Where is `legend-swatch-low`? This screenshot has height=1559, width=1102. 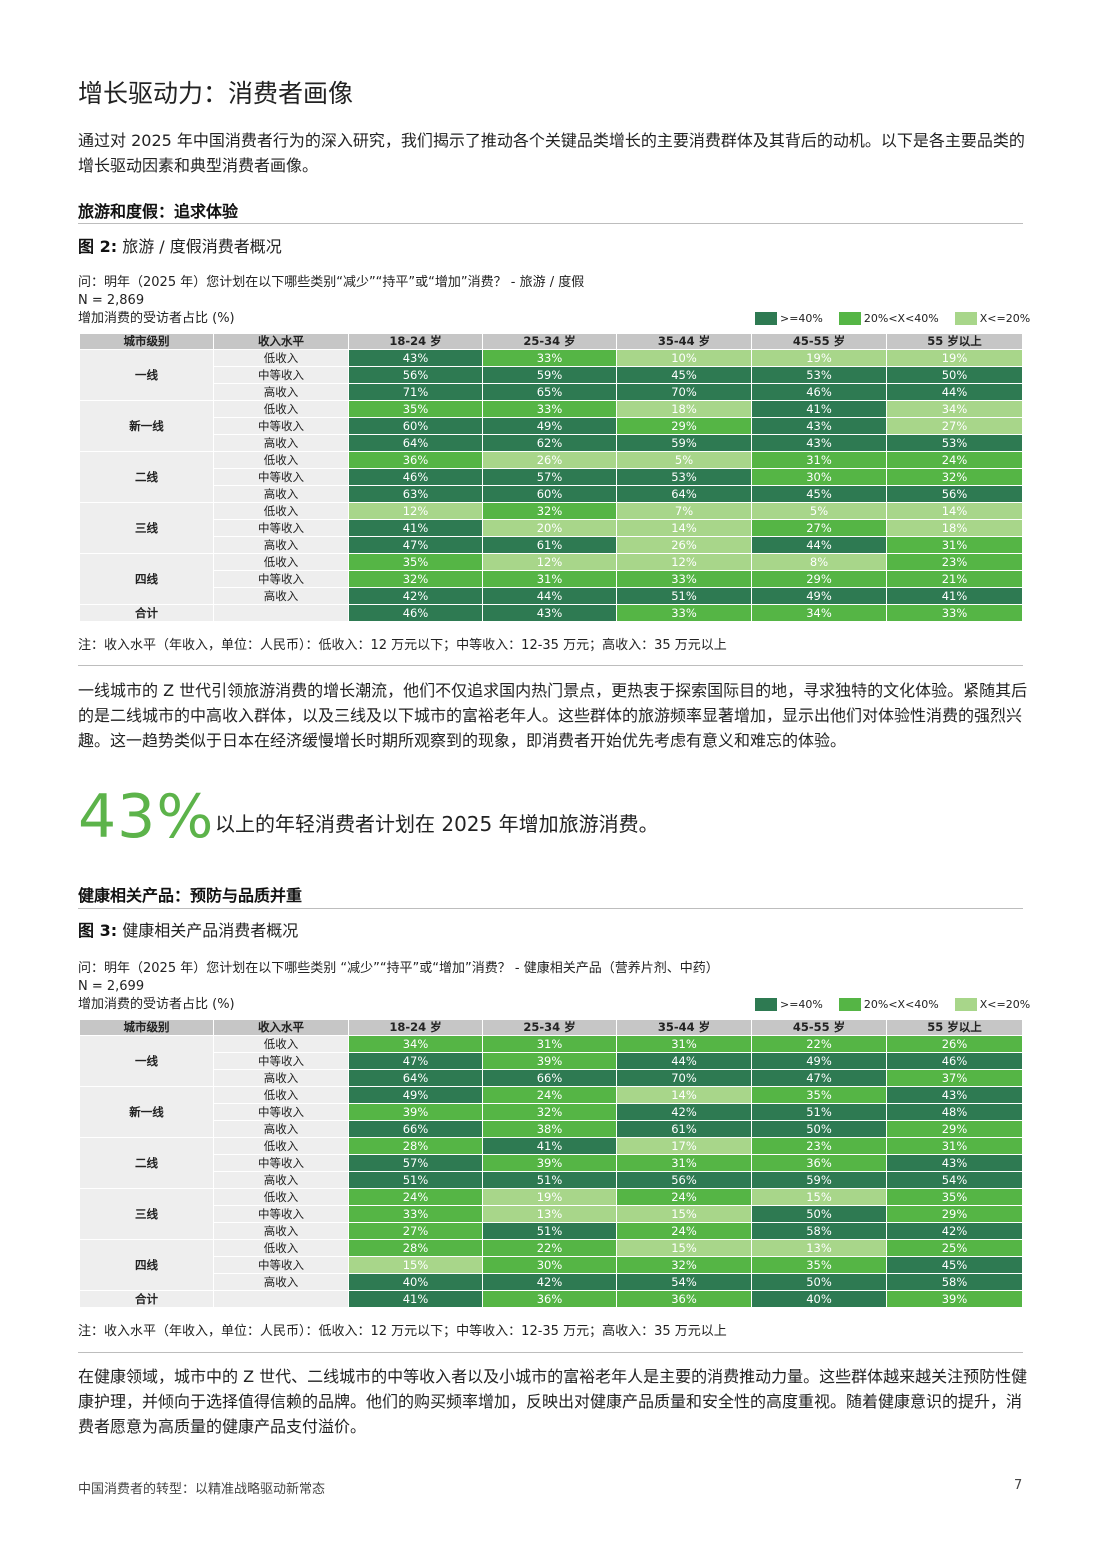 legend-swatch-low is located at coordinates (965, 318).